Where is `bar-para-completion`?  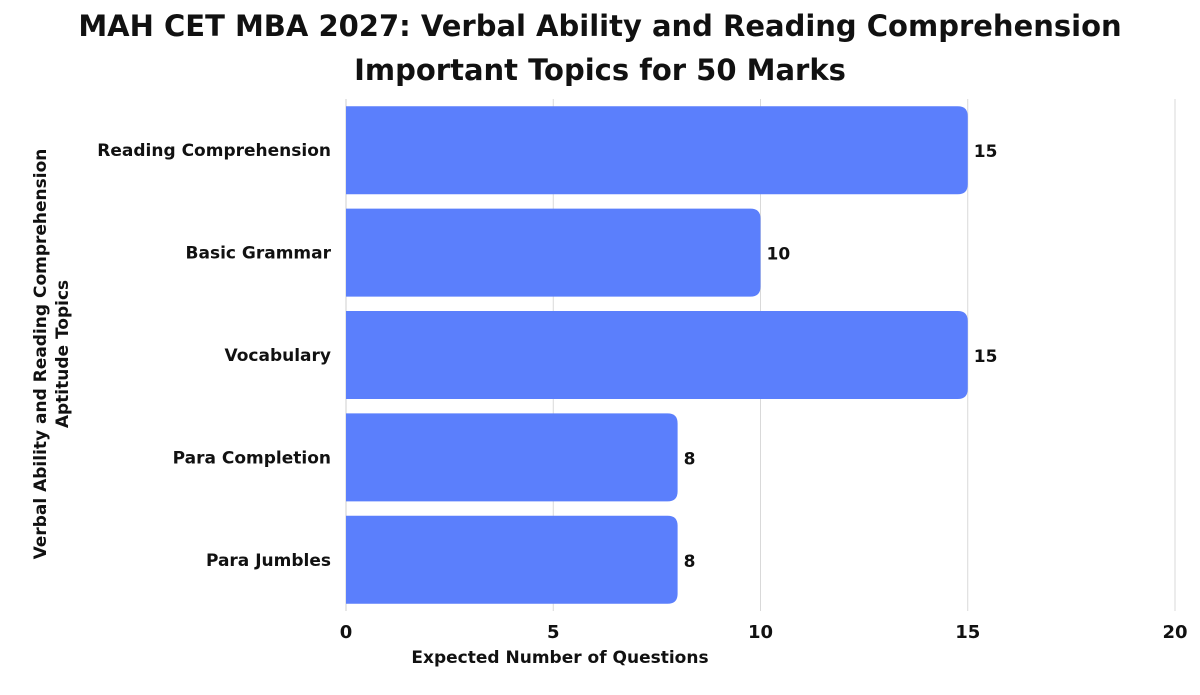 bar-para-completion is located at coordinates (512, 457).